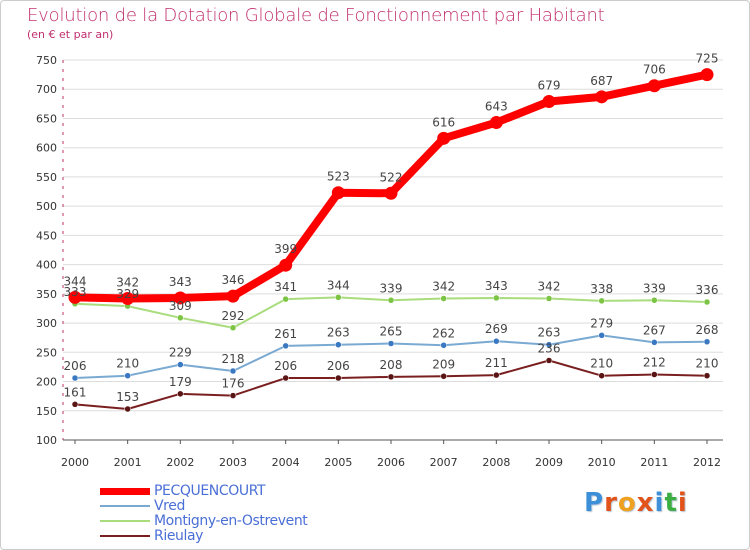 The image size is (750, 550). I want to click on y-tick-label: 150, so click(46, 411).